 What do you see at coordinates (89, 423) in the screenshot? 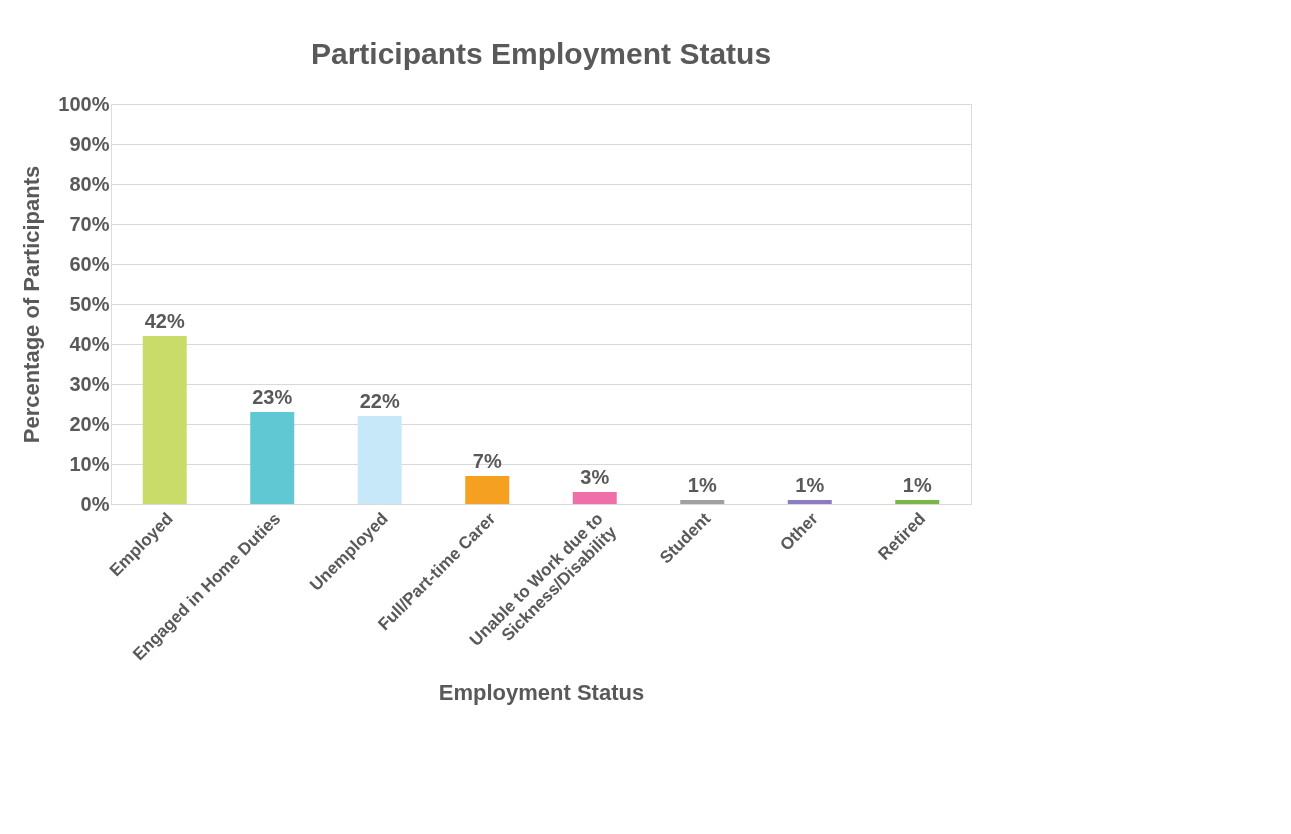
I see `y-tick-label: 20%` at bounding box center [89, 423].